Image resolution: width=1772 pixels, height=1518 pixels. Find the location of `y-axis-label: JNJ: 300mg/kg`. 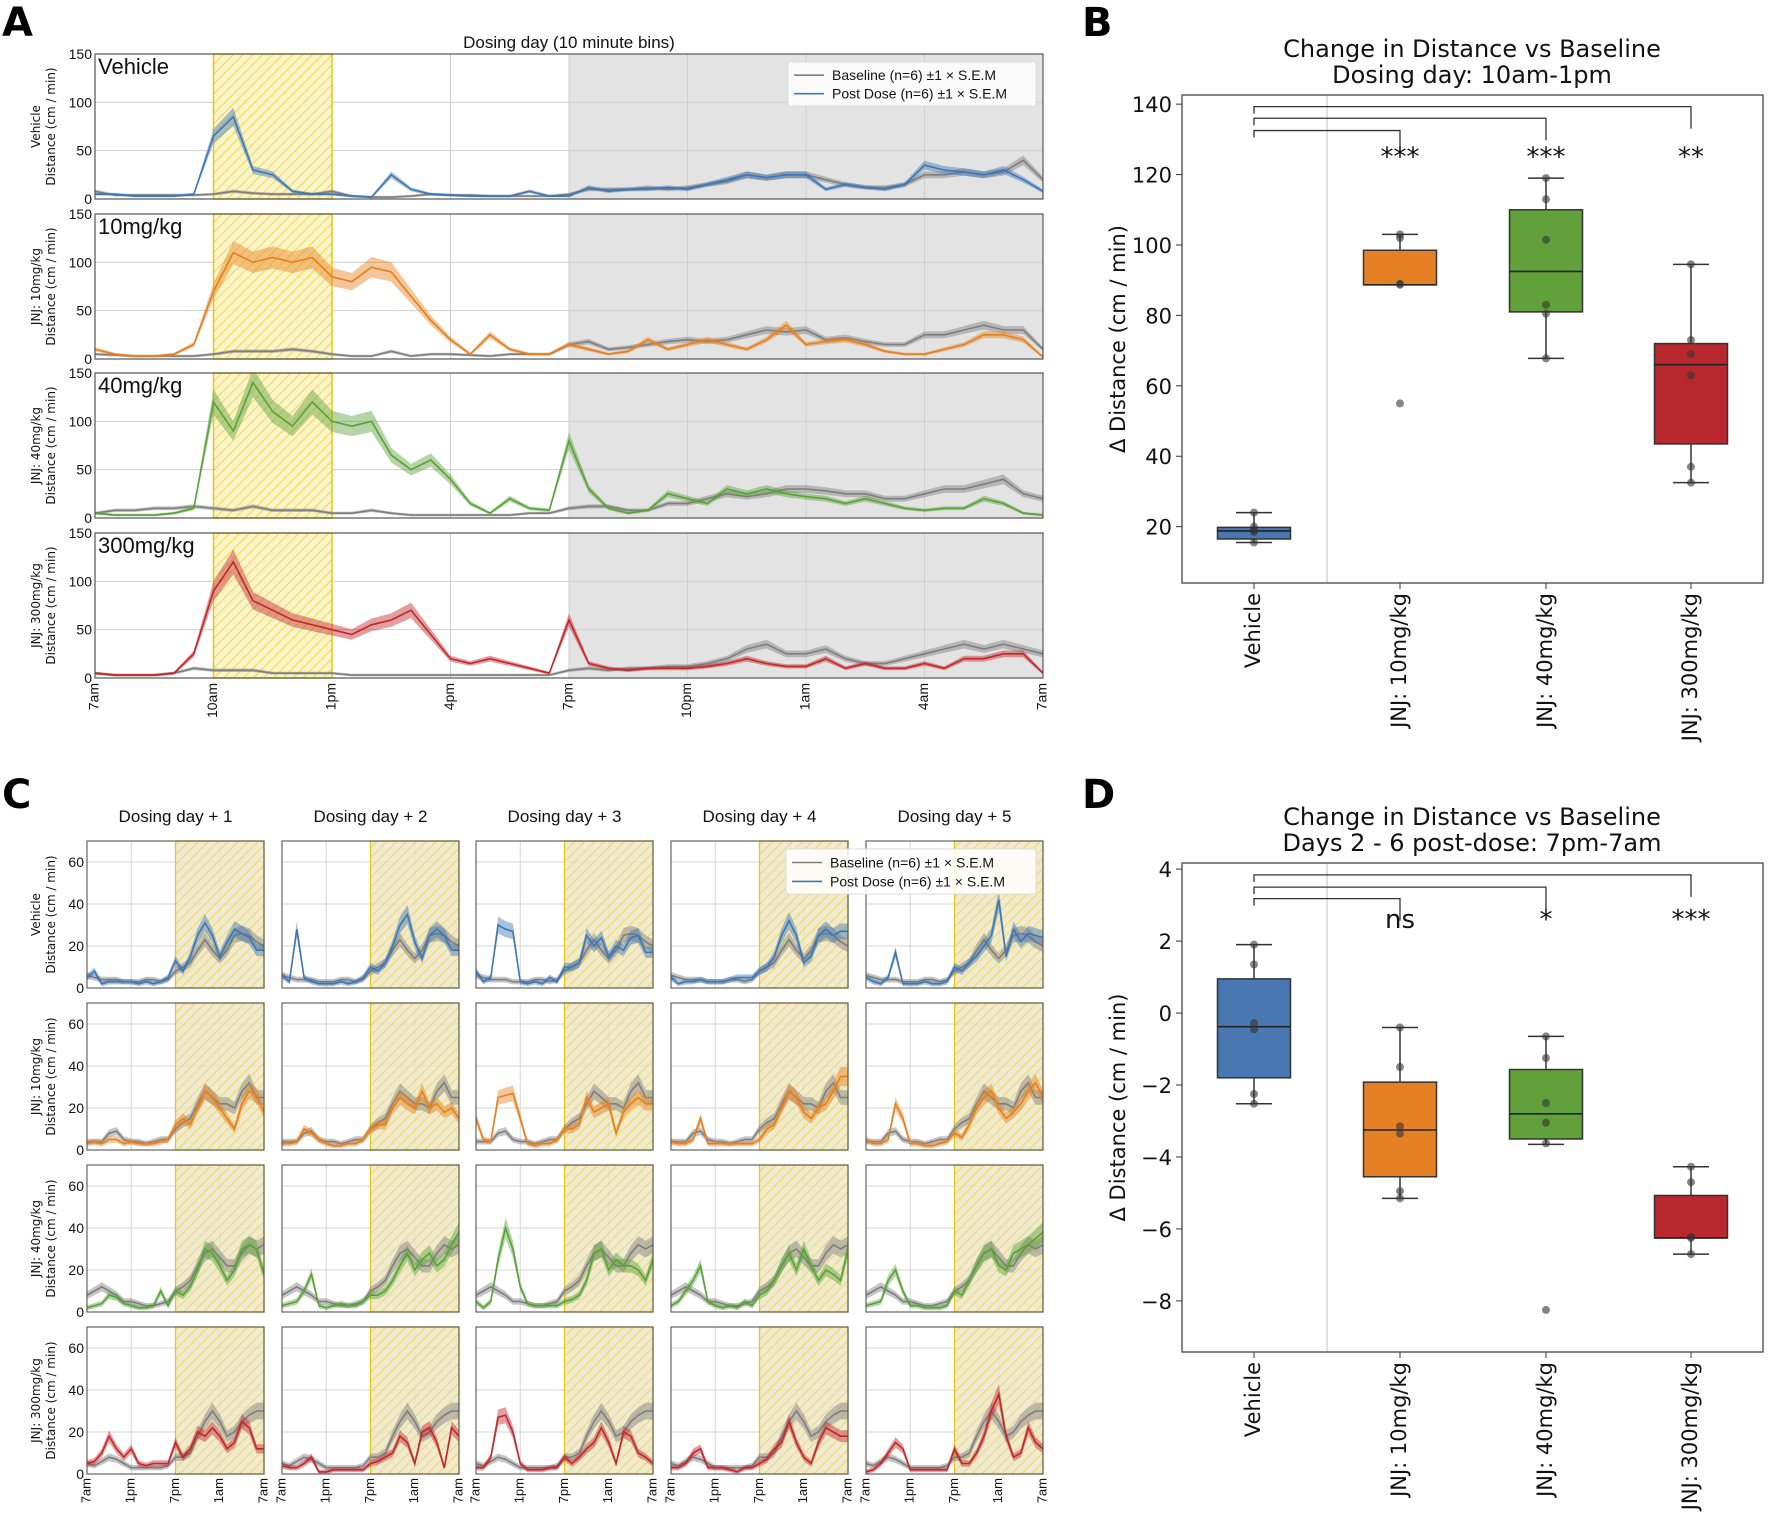

y-axis-label: JNJ: 300mg/kg is located at coordinates (36, 1401).